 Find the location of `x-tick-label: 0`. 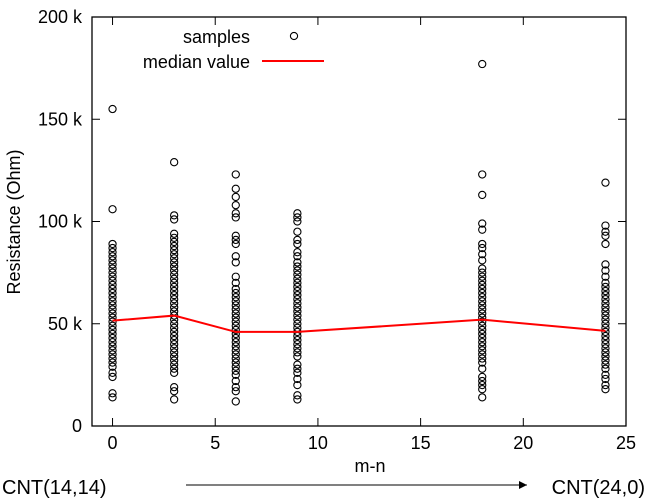

x-tick-label: 0 is located at coordinates (113, 443).